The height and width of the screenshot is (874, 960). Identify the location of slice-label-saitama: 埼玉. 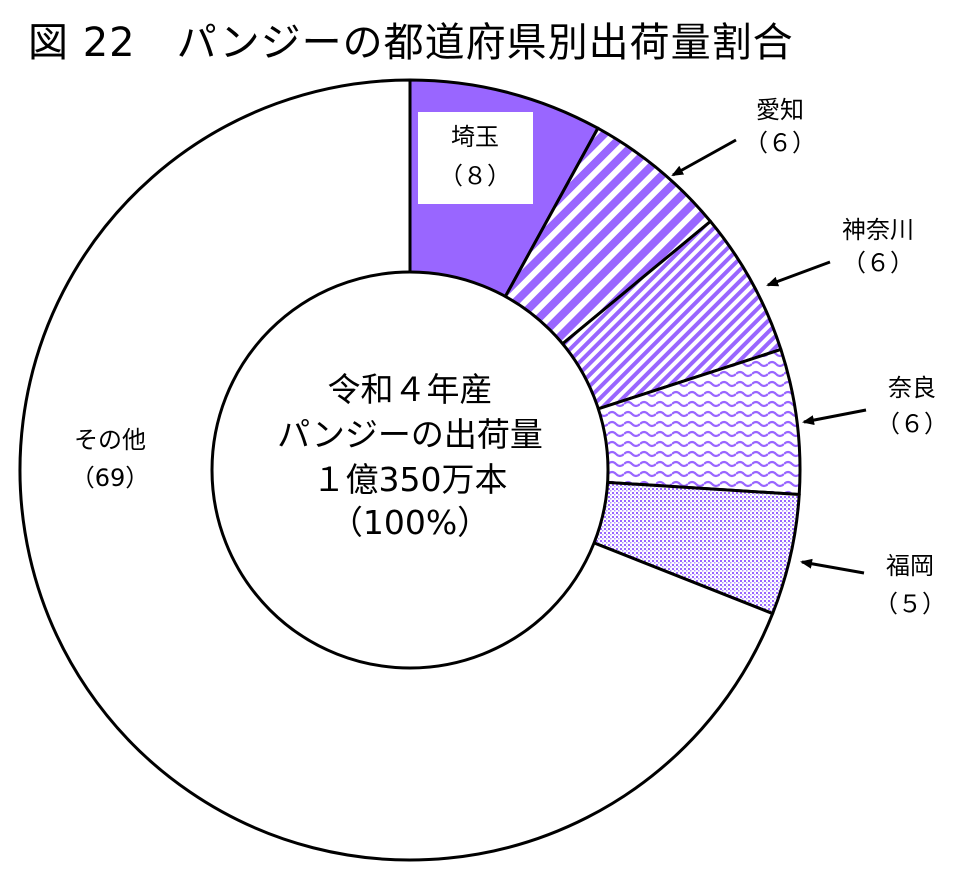
(475, 137).